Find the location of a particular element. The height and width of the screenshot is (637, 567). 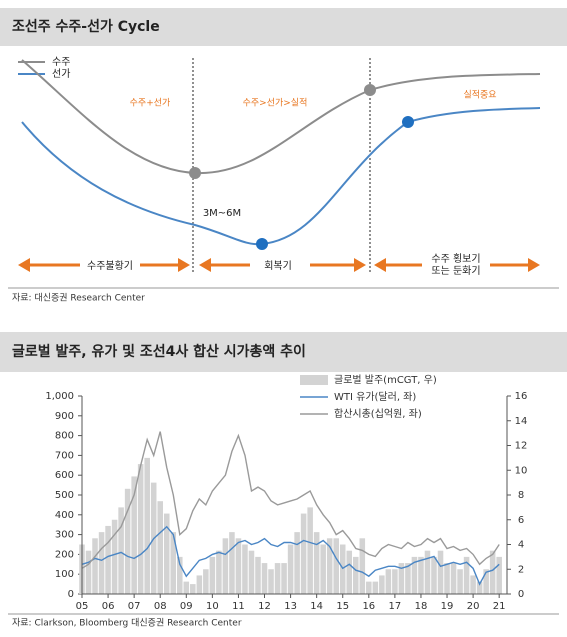

x-tick-label: 09 is located at coordinates (186, 606).